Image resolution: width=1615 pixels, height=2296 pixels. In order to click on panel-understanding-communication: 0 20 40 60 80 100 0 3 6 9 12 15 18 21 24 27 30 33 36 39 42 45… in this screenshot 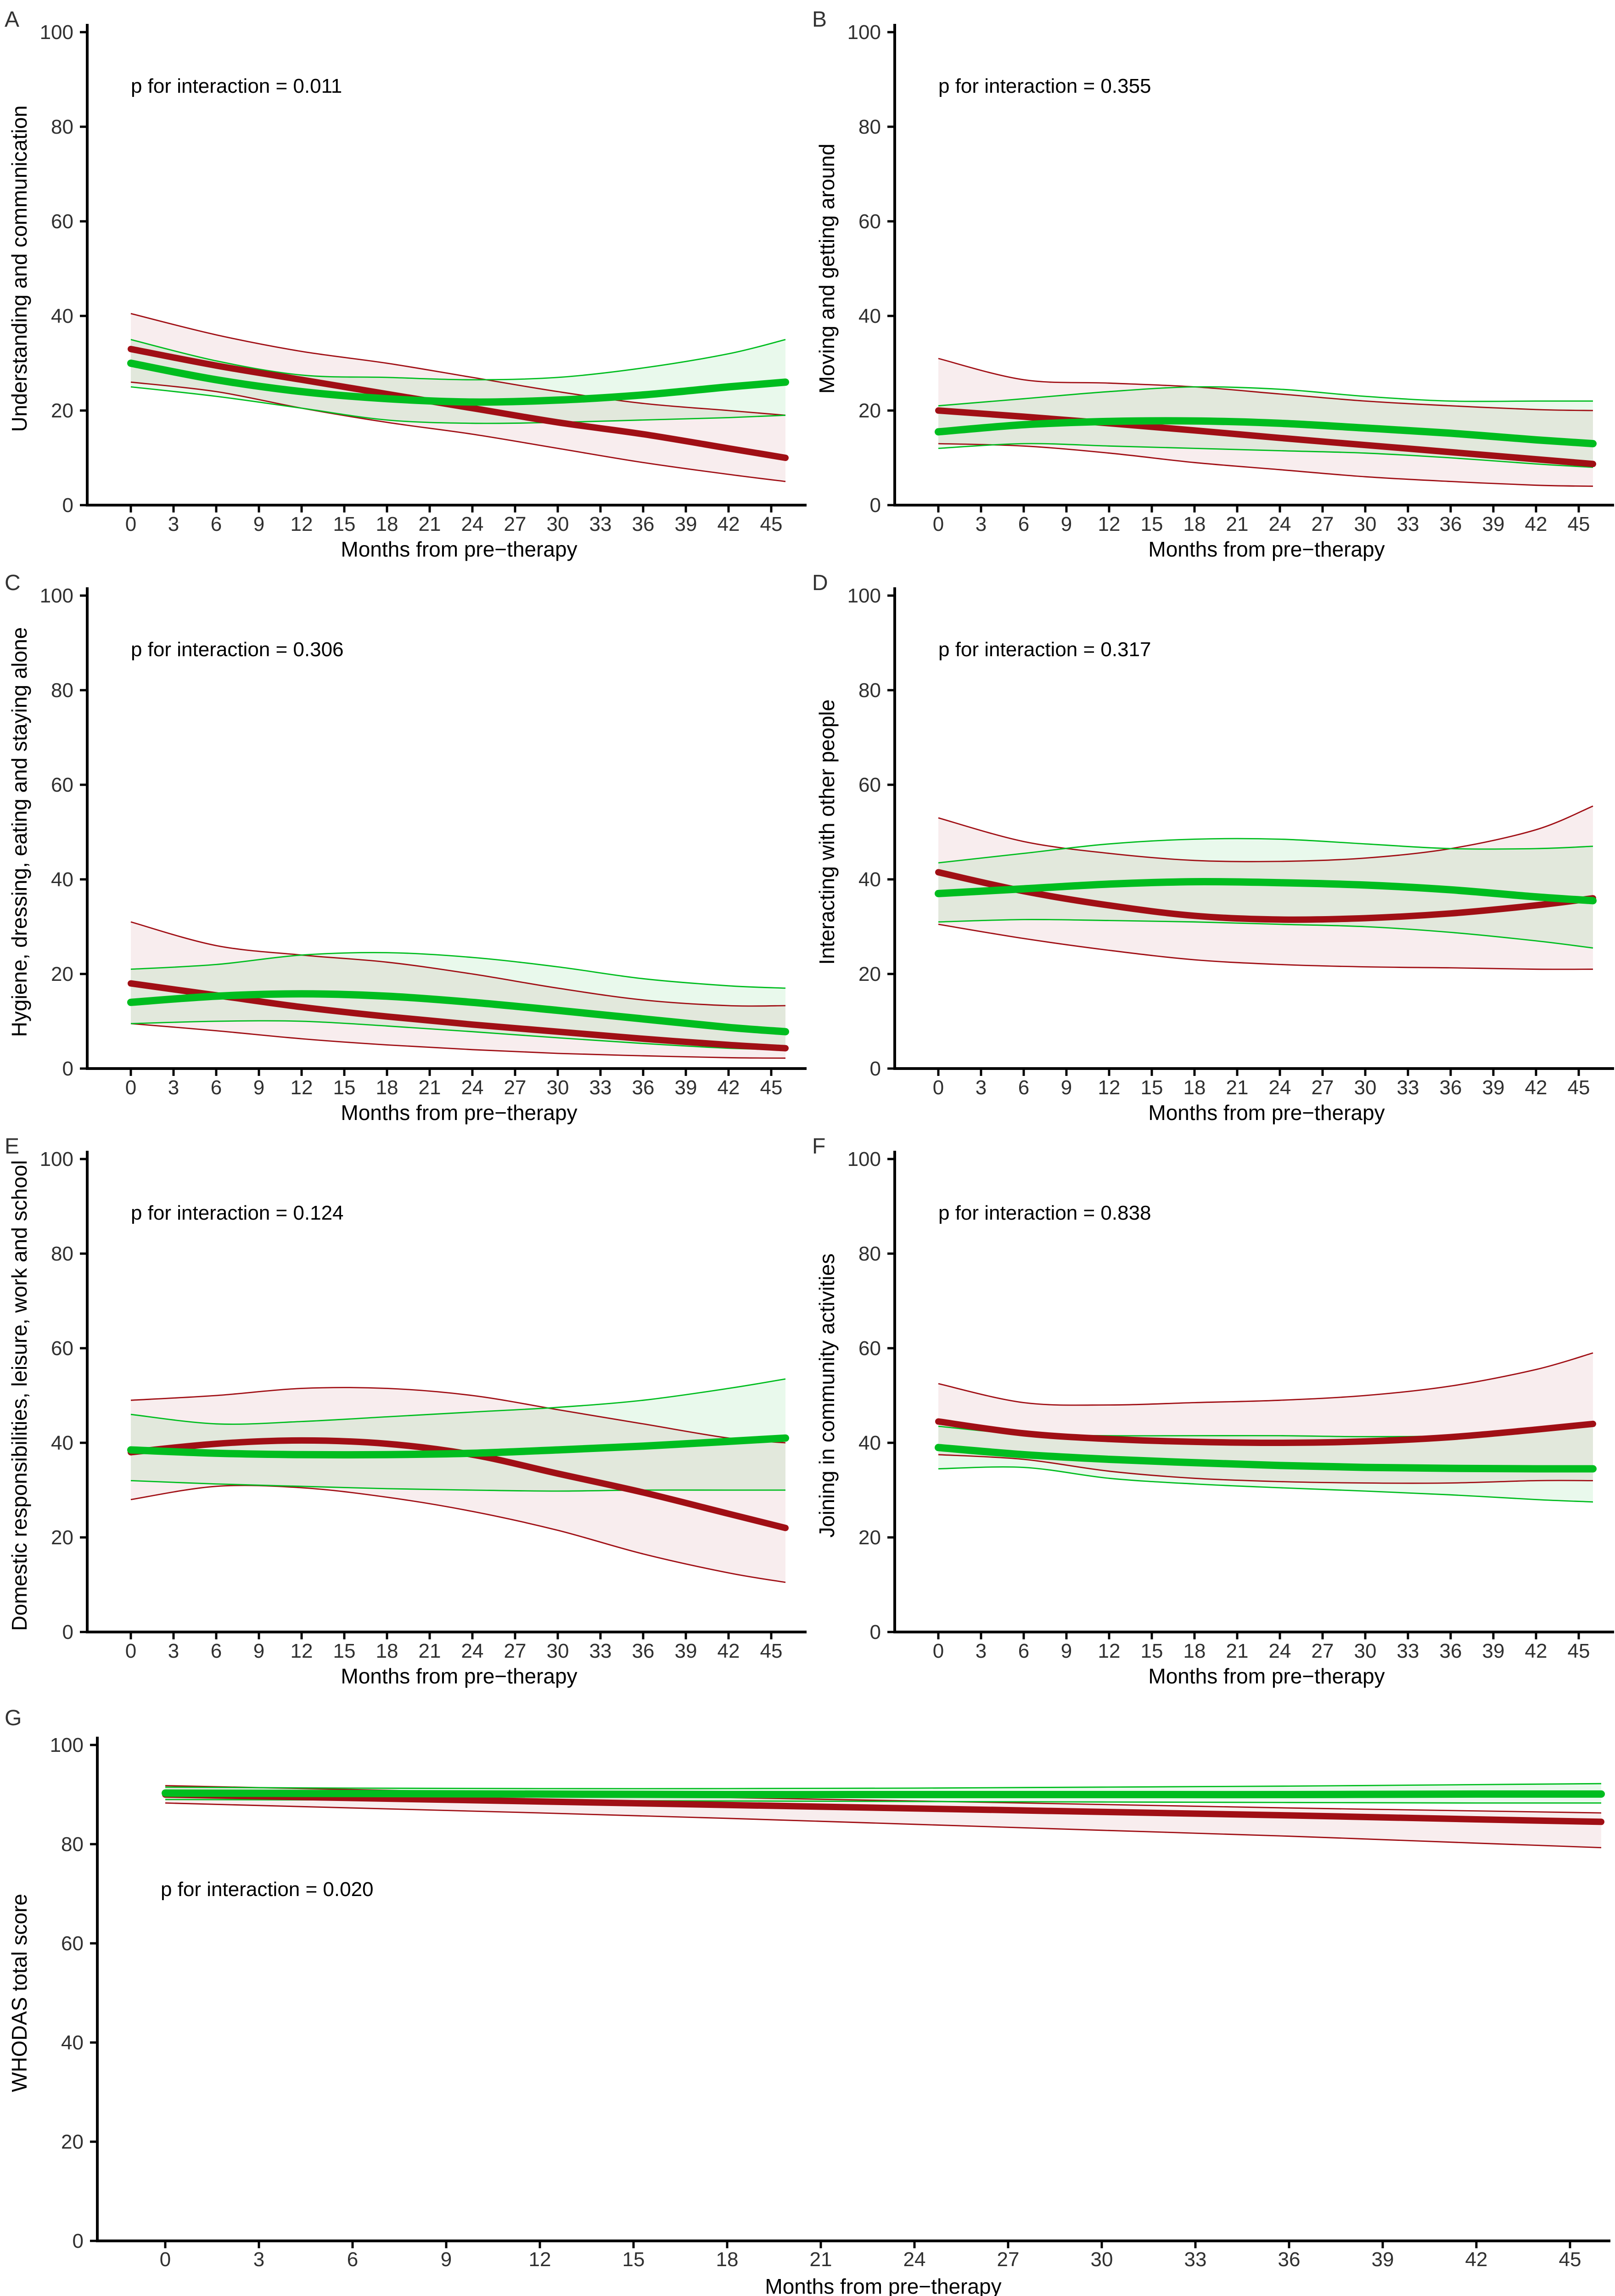, I will do `click(404, 281)`.